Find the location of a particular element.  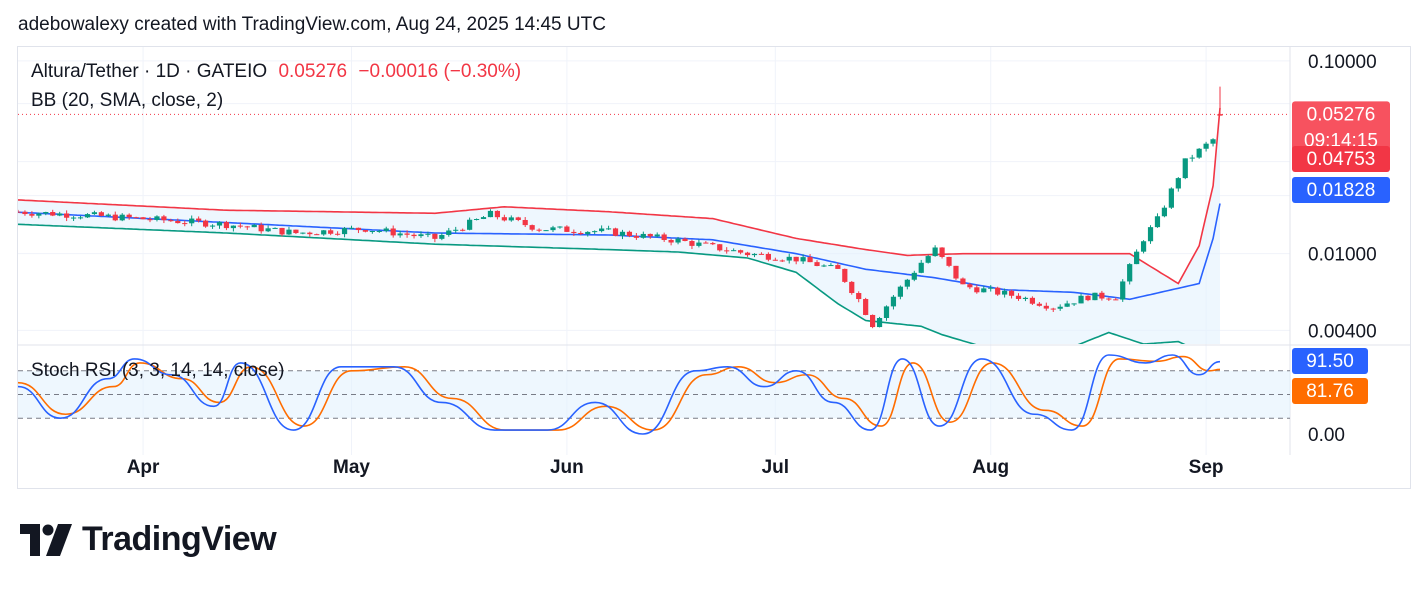

stoch-tag: 81.76 is located at coordinates (1330, 391).